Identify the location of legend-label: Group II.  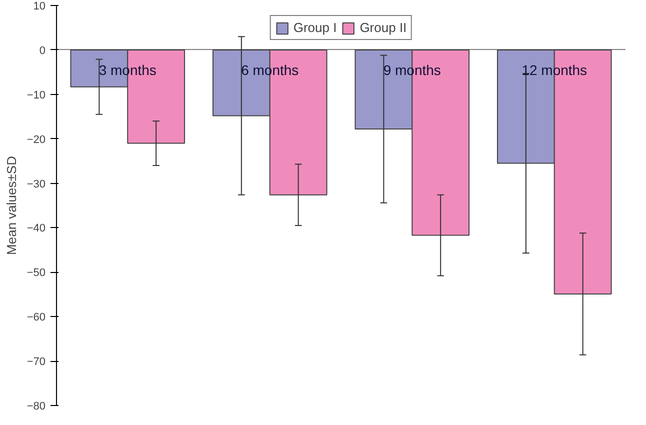
(383, 27).